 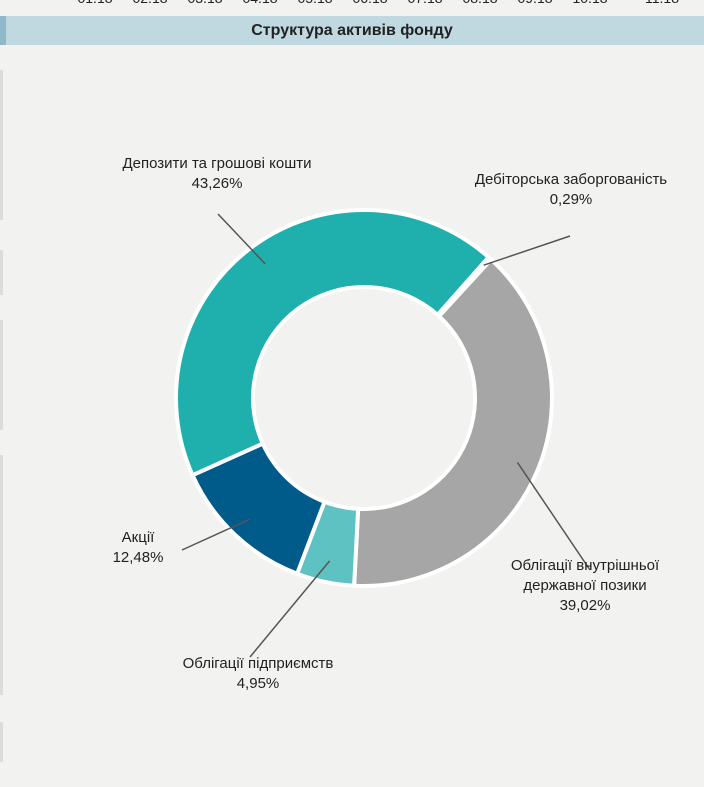 What do you see at coordinates (259, 3) in the screenshot?
I see `axis-tick-label: 04.18` at bounding box center [259, 3].